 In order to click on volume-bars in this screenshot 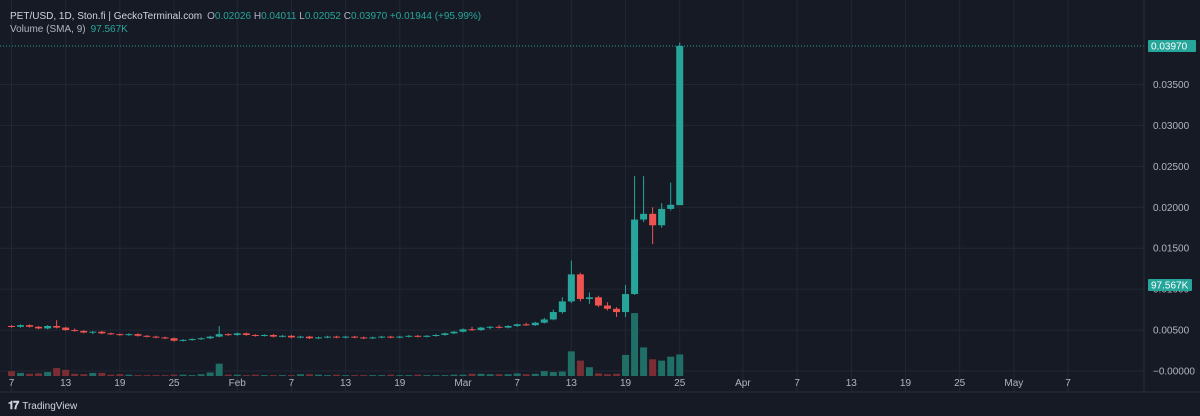, I will do `click(346, 344)`.